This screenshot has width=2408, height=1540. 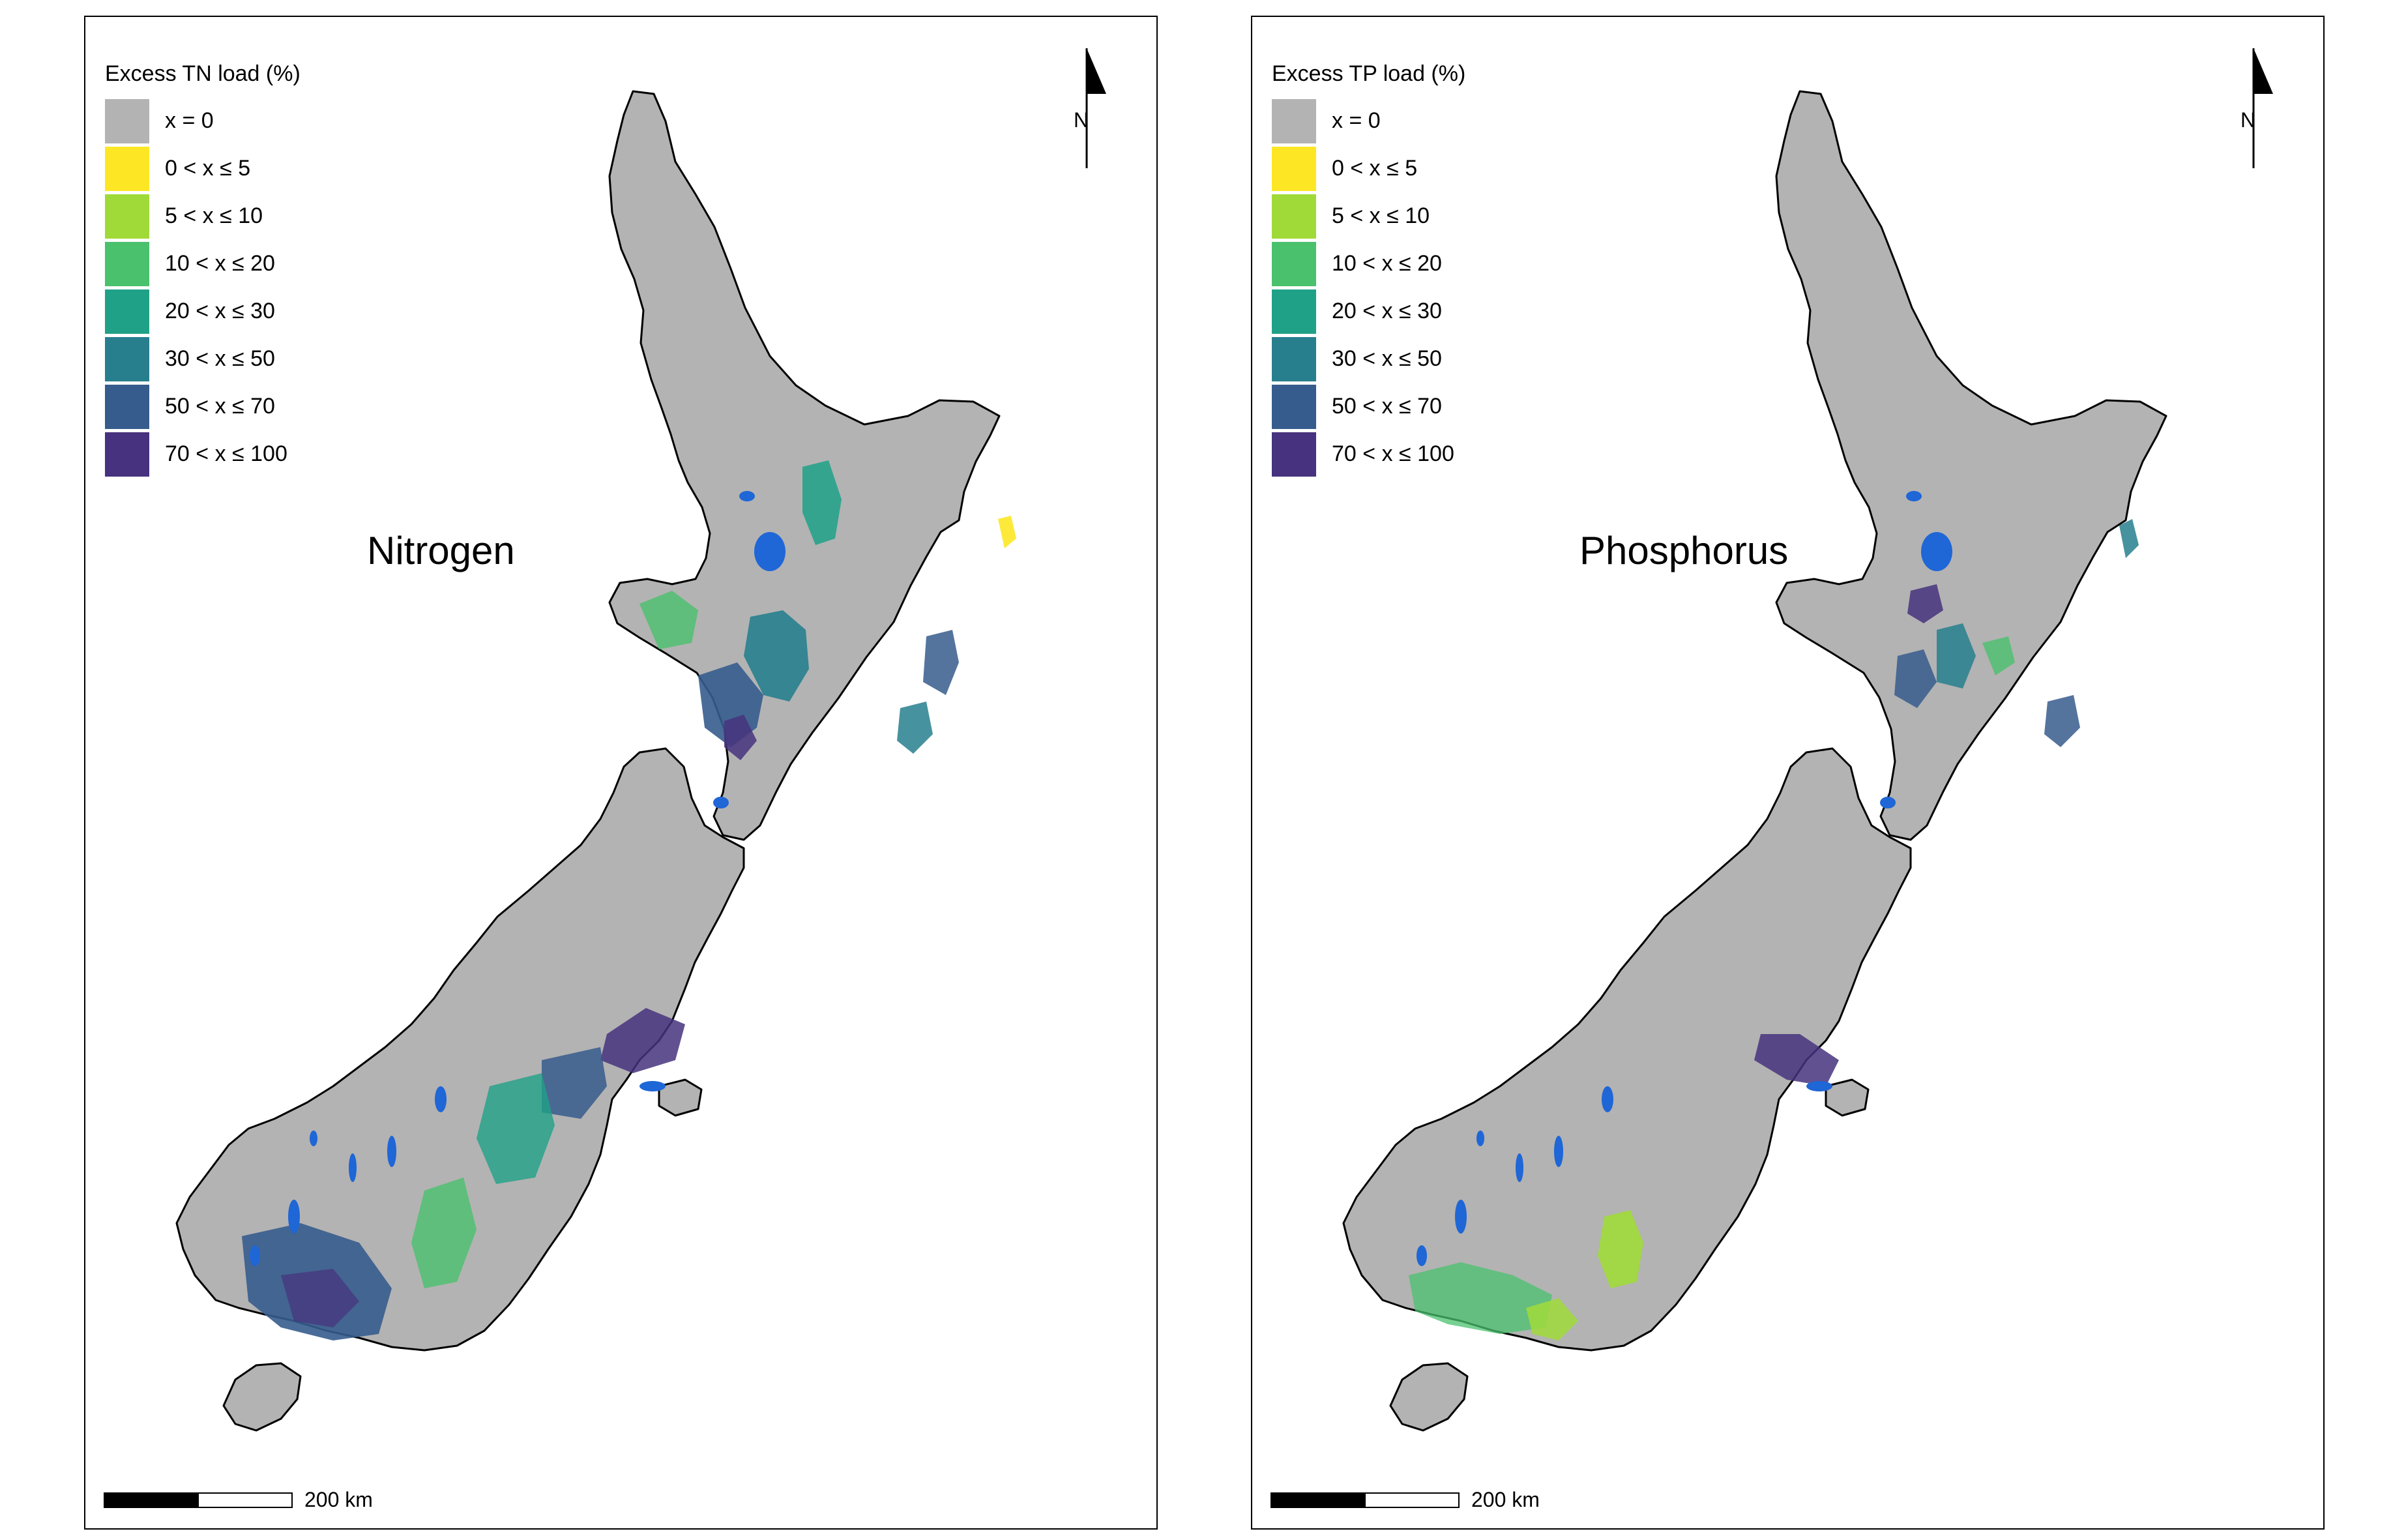 What do you see at coordinates (1684, 550) in the screenshot?
I see `map-title: Phosphorus` at bounding box center [1684, 550].